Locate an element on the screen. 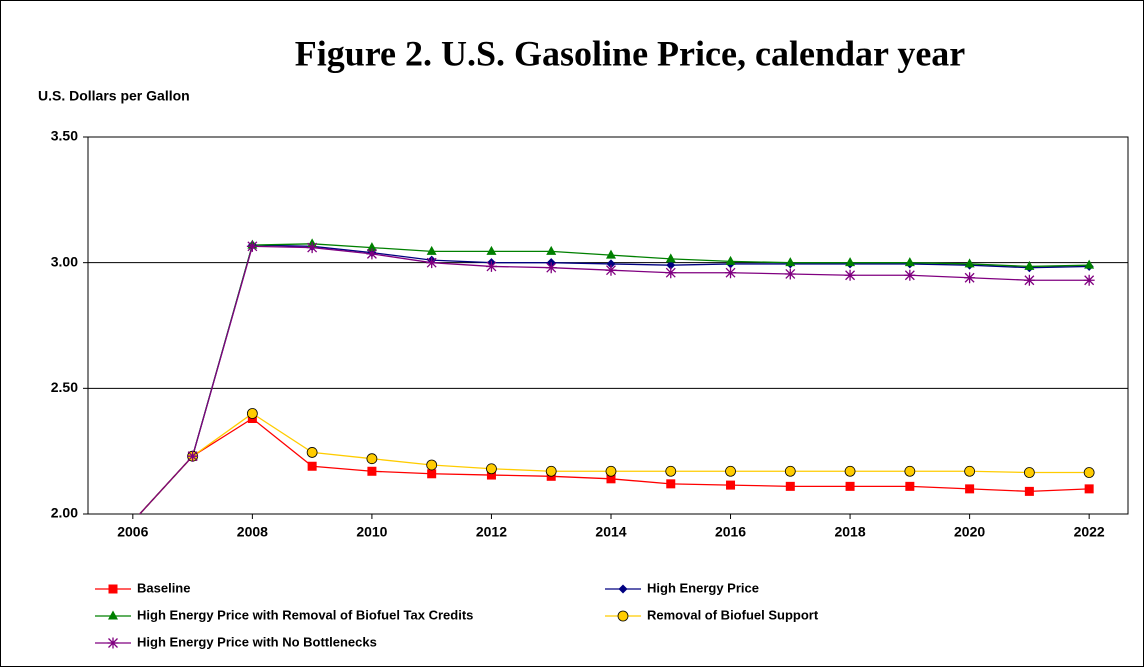 The image size is (1144, 667). y-tick-label: 3.50 is located at coordinates (64, 136).